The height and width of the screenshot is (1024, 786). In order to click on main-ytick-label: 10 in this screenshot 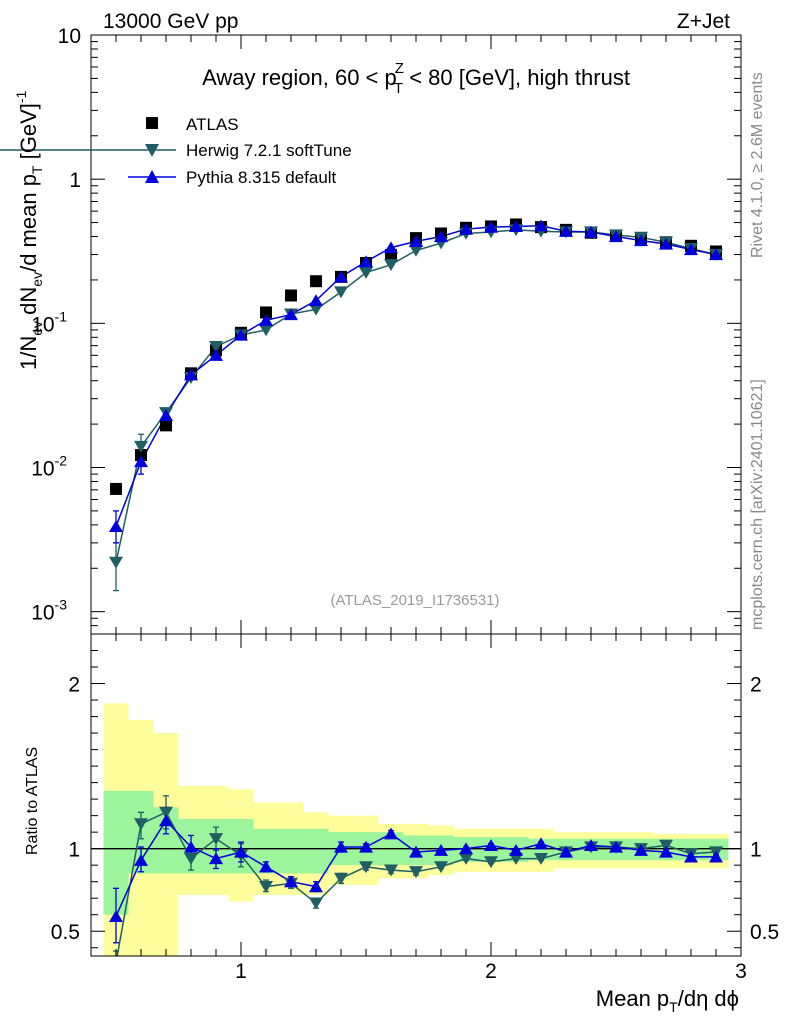, I will do `click(69, 36)`.